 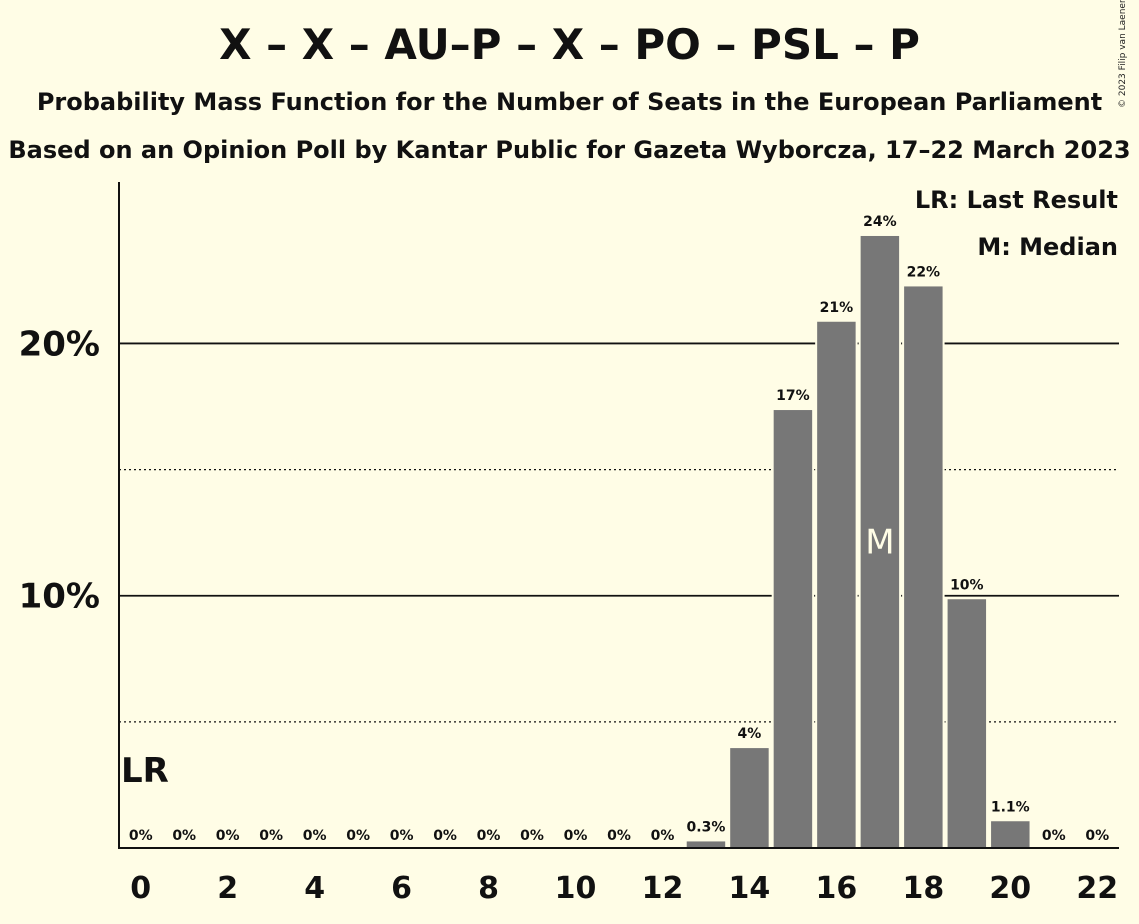 I want to click on data-label-7: 0%, so click(x=445, y=836).